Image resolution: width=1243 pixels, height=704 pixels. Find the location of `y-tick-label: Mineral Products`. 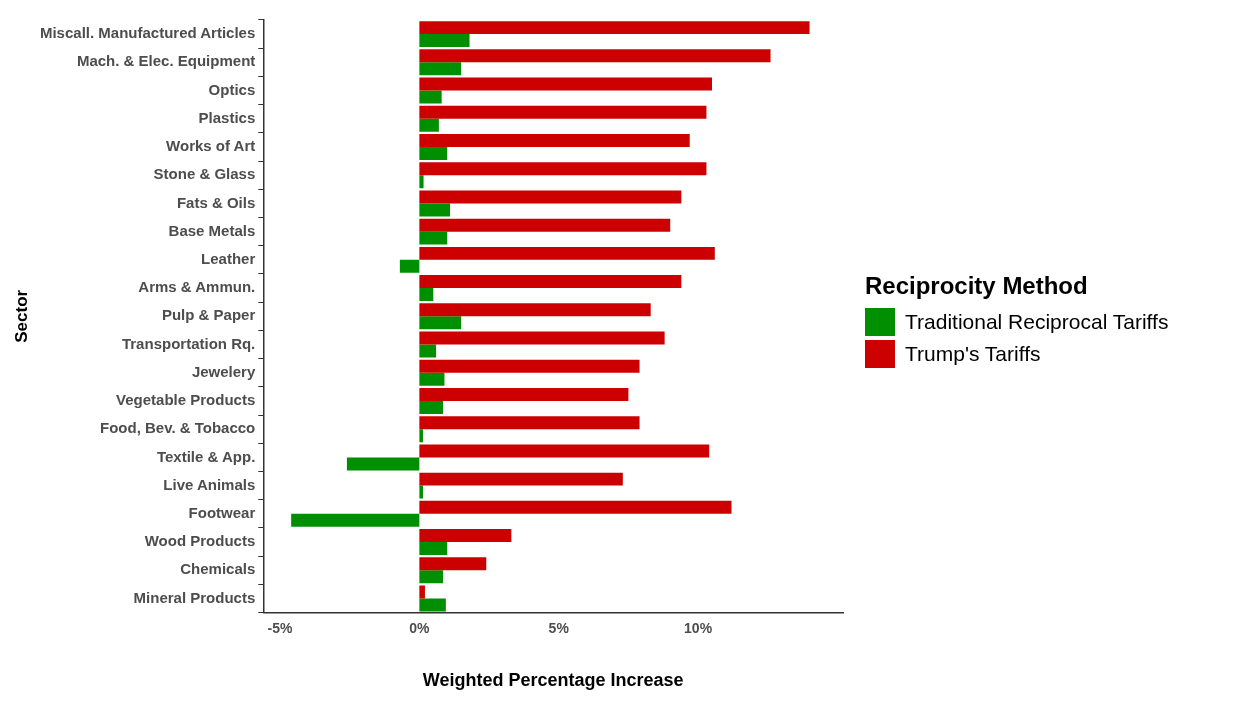

y-tick-label: Mineral Products is located at coordinates (194, 597).